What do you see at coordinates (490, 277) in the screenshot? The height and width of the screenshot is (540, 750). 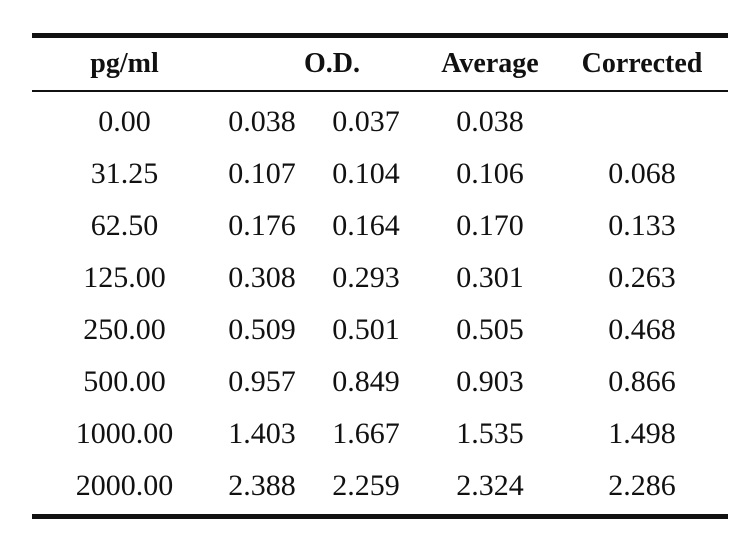 I see `cell-average: 0.301` at bounding box center [490, 277].